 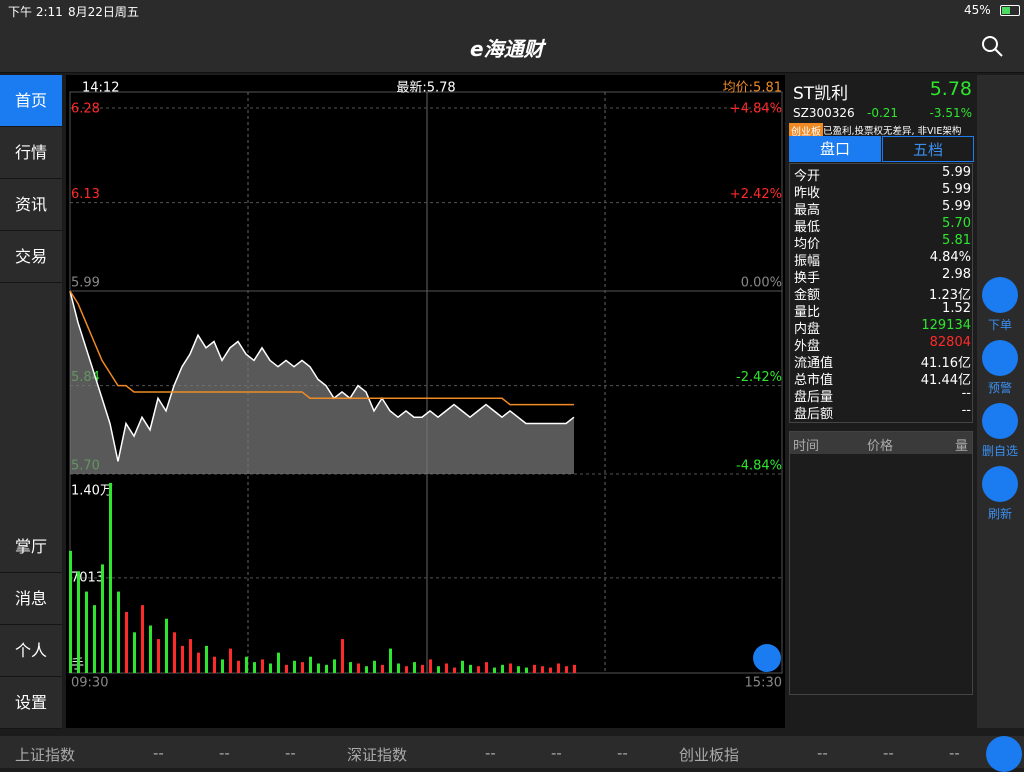 I want to click on trades-frame, so click(x=881, y=563).